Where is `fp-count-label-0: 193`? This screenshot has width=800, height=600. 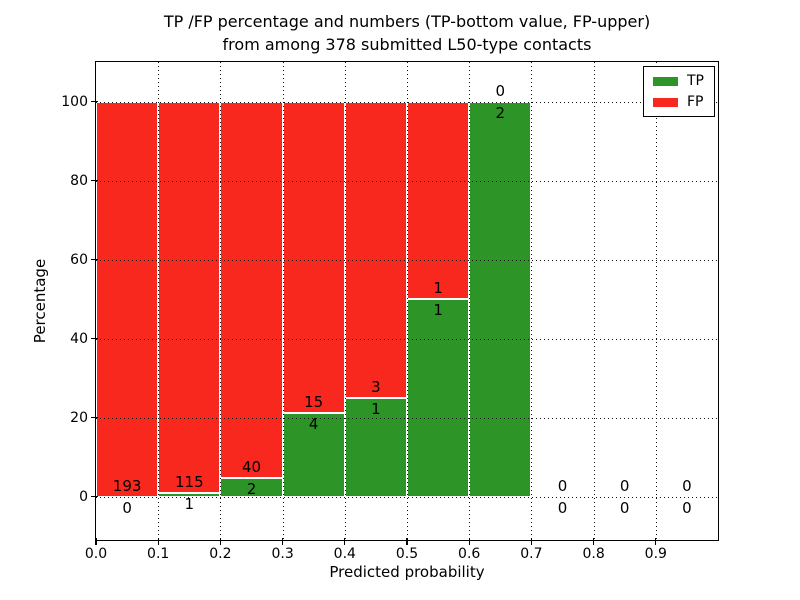 fp-count-label-0: 193 is located at coordinates (127, 485).